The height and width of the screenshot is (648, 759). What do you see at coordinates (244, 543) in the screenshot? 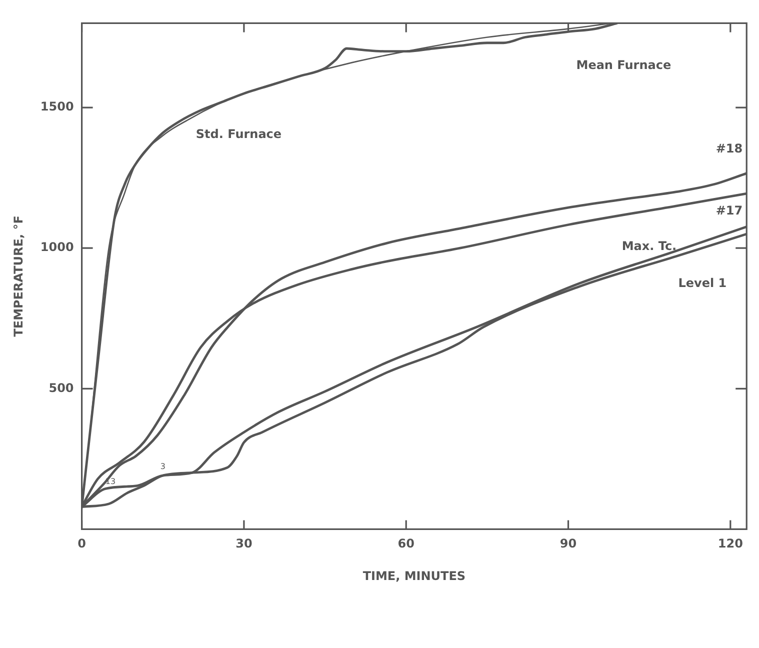
I see `x-tick-label: 30` at bounding box center [244, 543].